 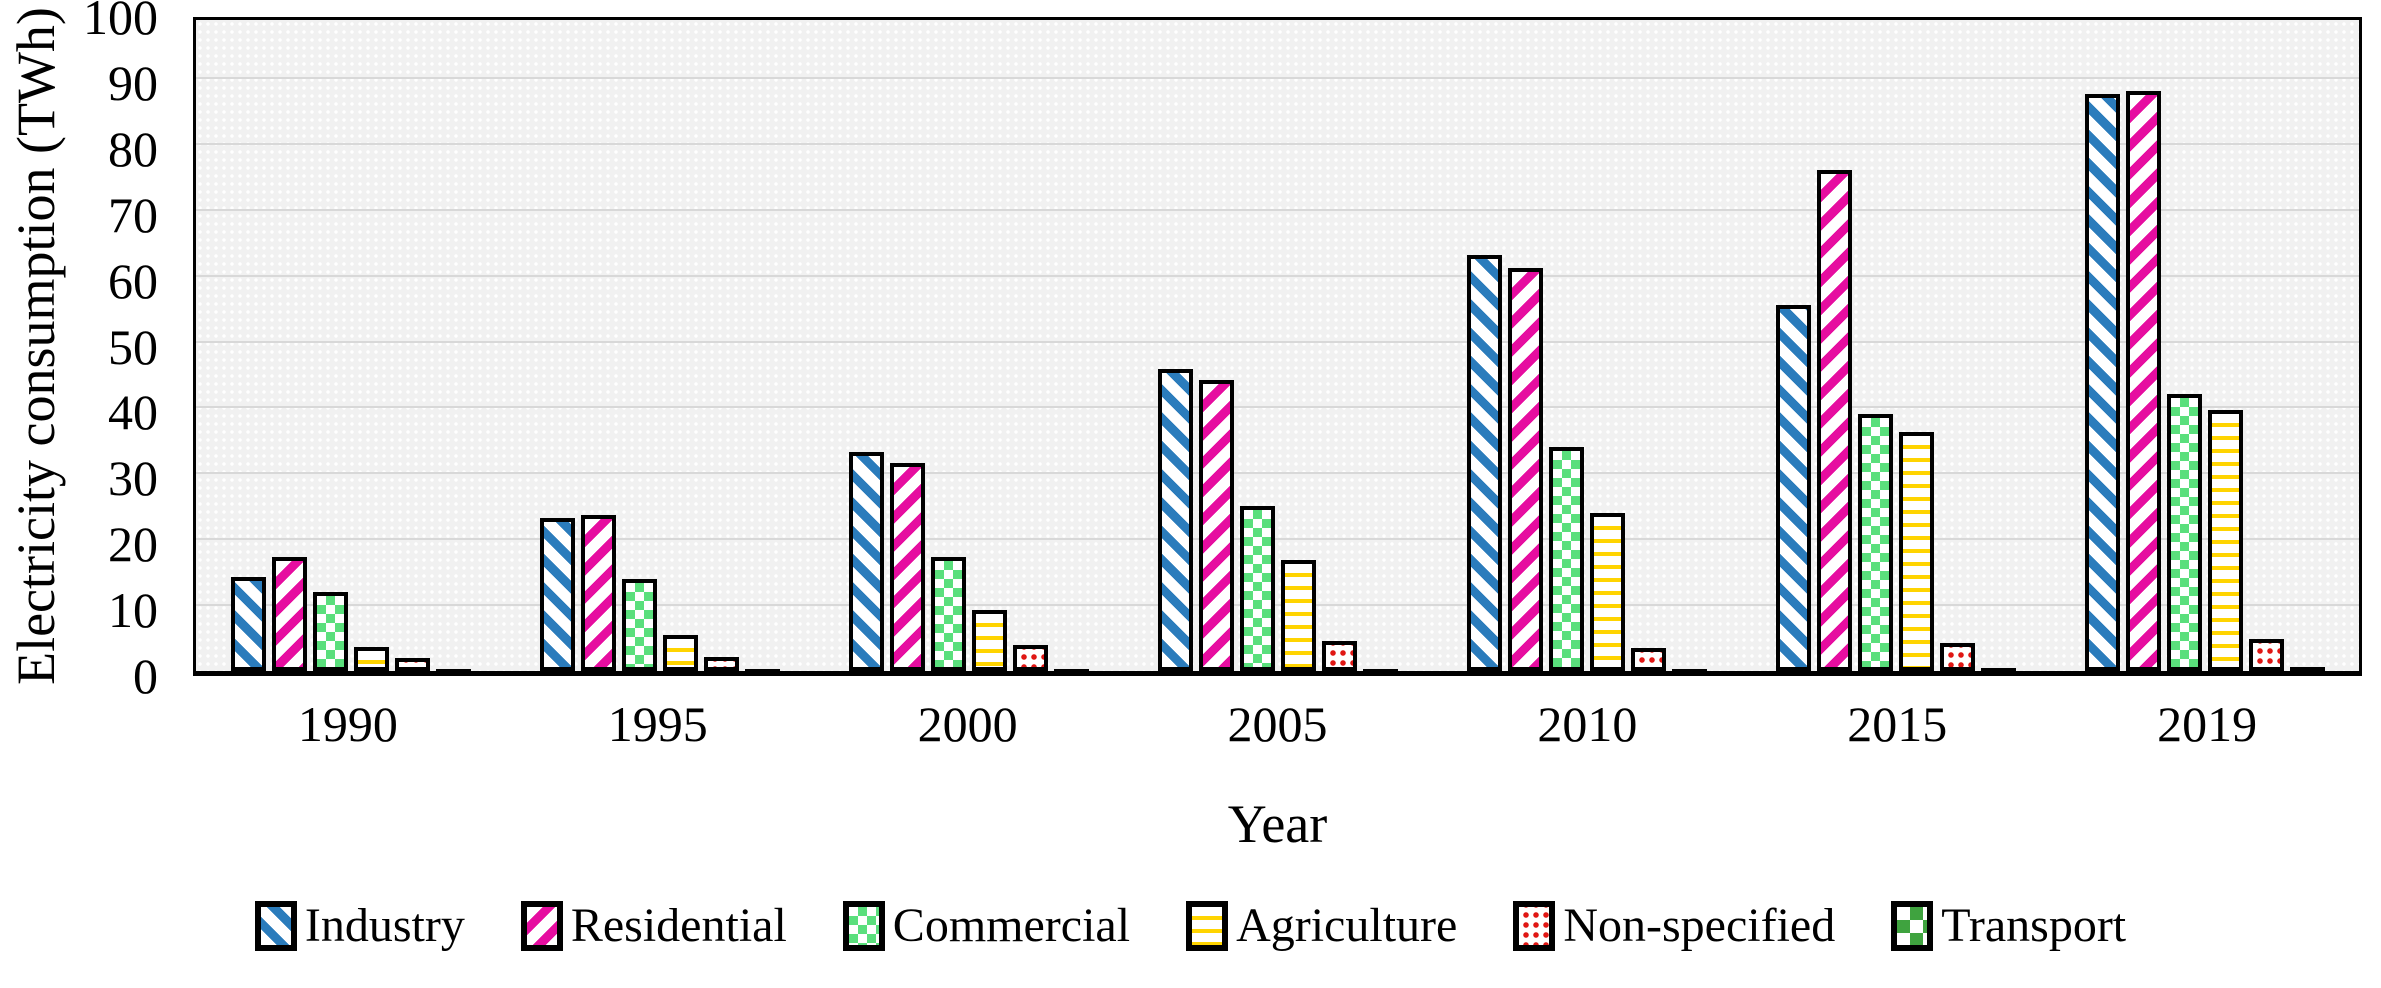 I want to click on y-tick-label: 100, so click(x=120, y=22).